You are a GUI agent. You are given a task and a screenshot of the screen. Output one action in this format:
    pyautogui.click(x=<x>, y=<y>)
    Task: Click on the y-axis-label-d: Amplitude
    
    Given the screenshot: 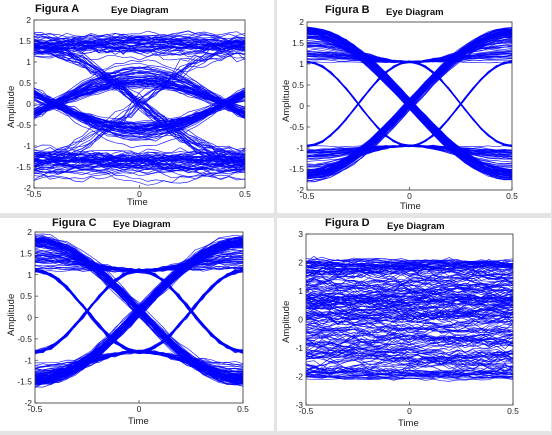 What is the action you would take?
    pyautogui.click(x=286, y=321)
    